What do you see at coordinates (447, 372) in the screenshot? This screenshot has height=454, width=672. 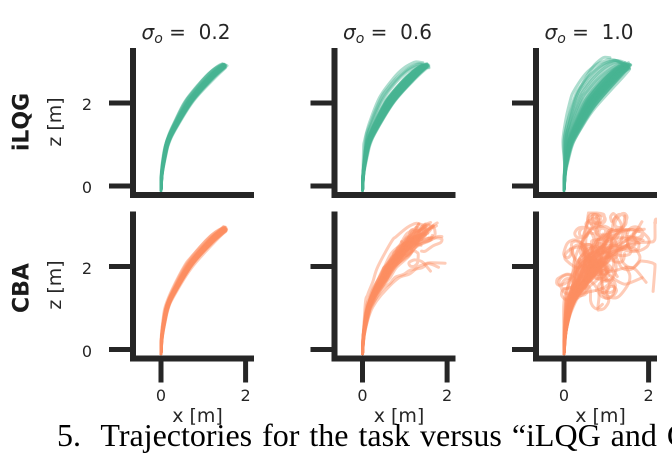 I see `x-tick` at bounding box center [447, 372].